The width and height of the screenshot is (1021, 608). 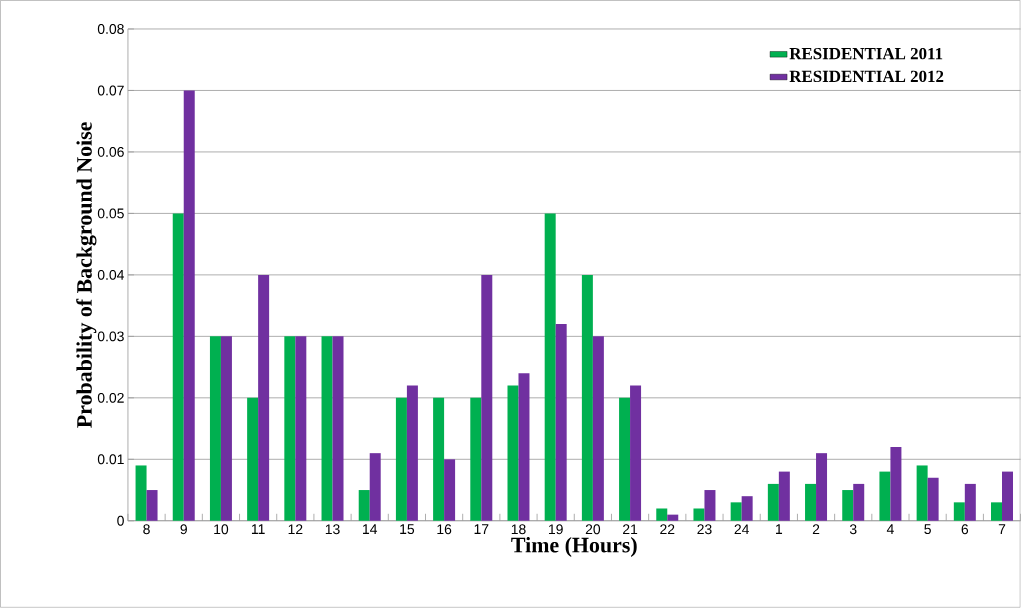 What do you see at coordinates (704, 529) in the screenshot?
I see `x-tick-label: 23` at bounding box center [704, 529].